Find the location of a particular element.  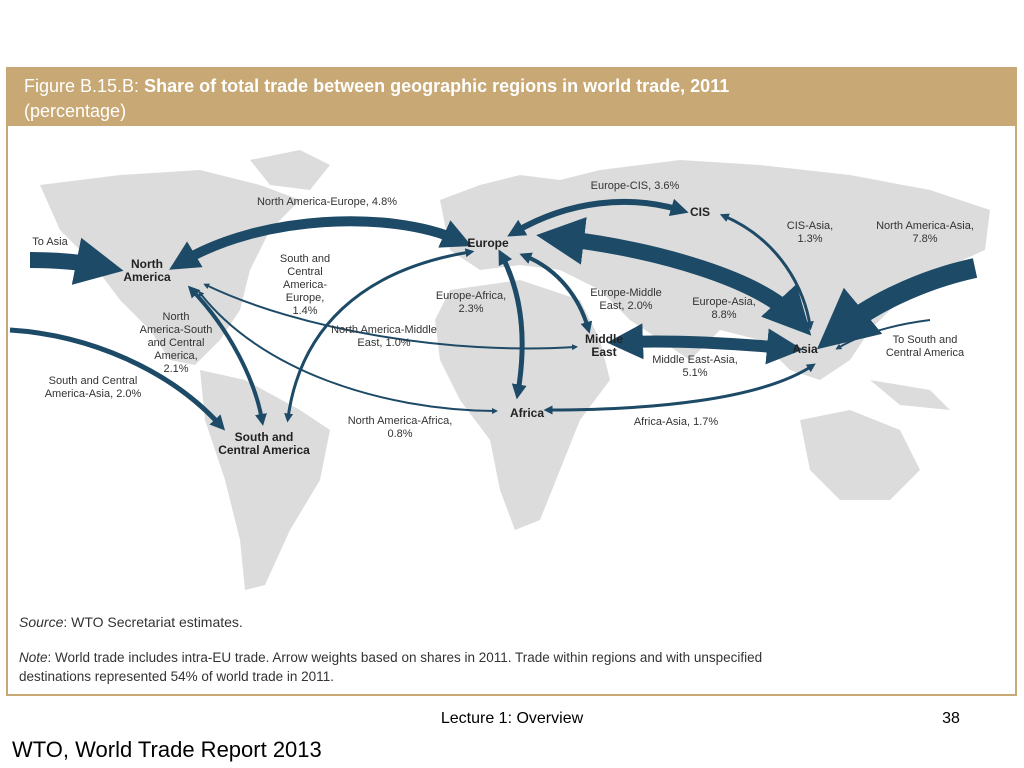

flow-label-line: East, 2.0% is located at coordinates (625, 306).